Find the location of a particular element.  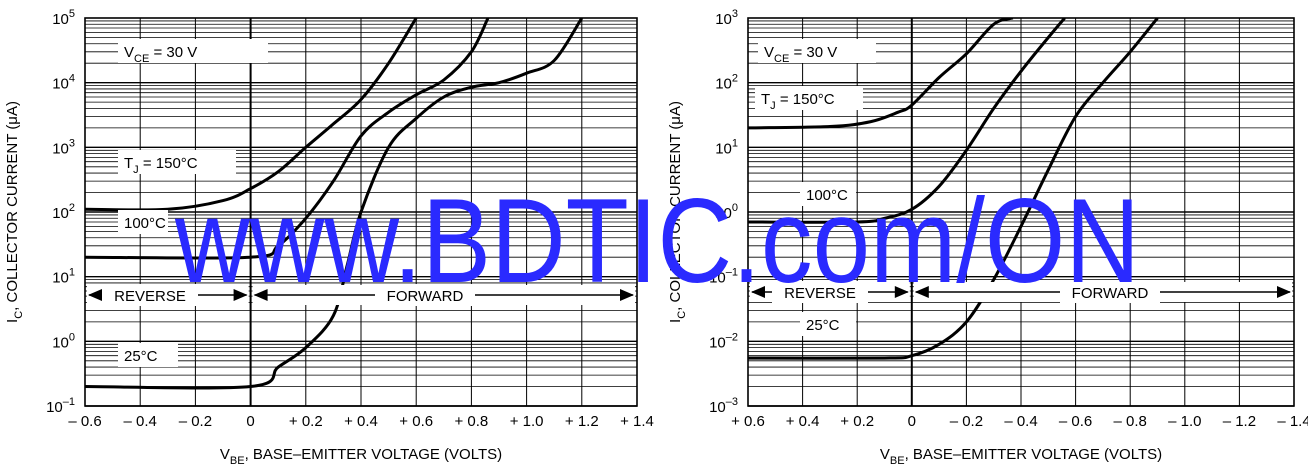

x-tick-label: + 1.4 is located at coordinates (637, 421).